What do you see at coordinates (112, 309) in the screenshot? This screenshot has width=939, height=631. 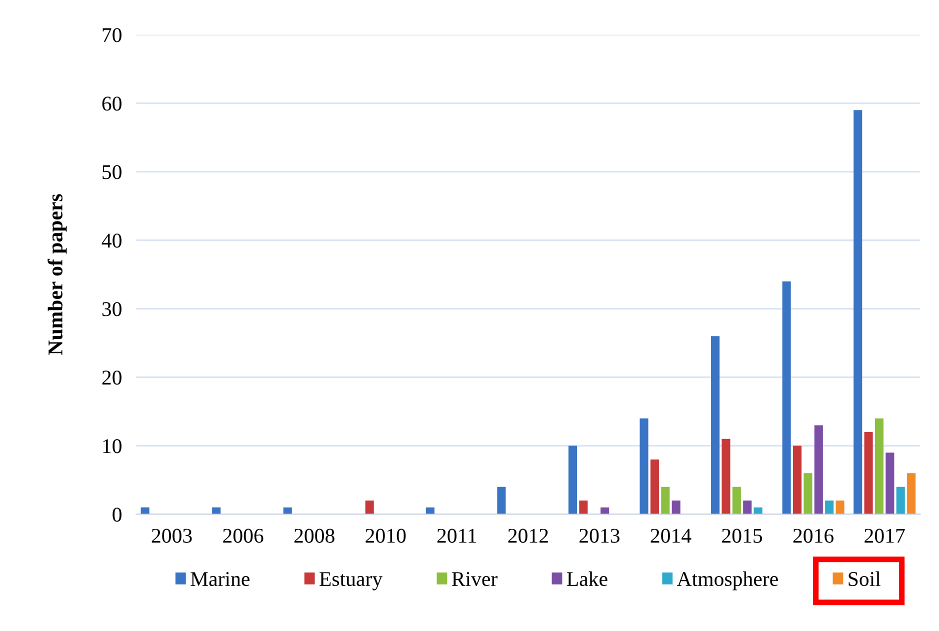 I see `y-tick-label: 30` at bounding box center [112, 309].